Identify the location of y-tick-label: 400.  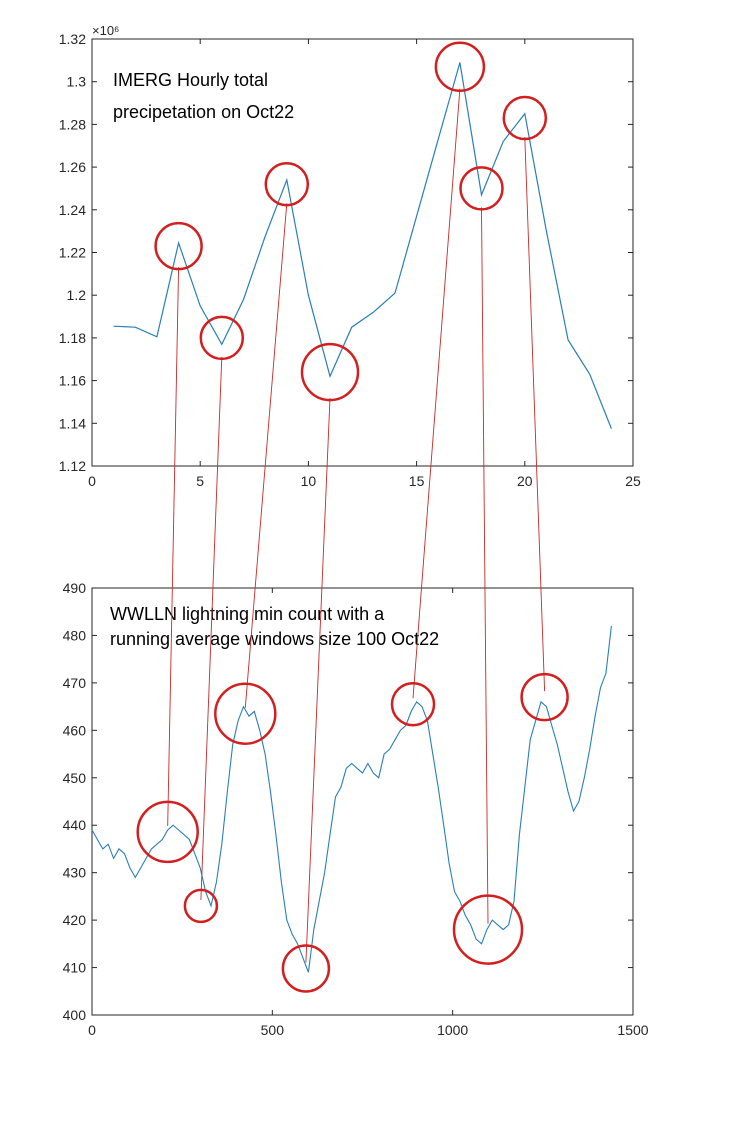
(75, 1015).